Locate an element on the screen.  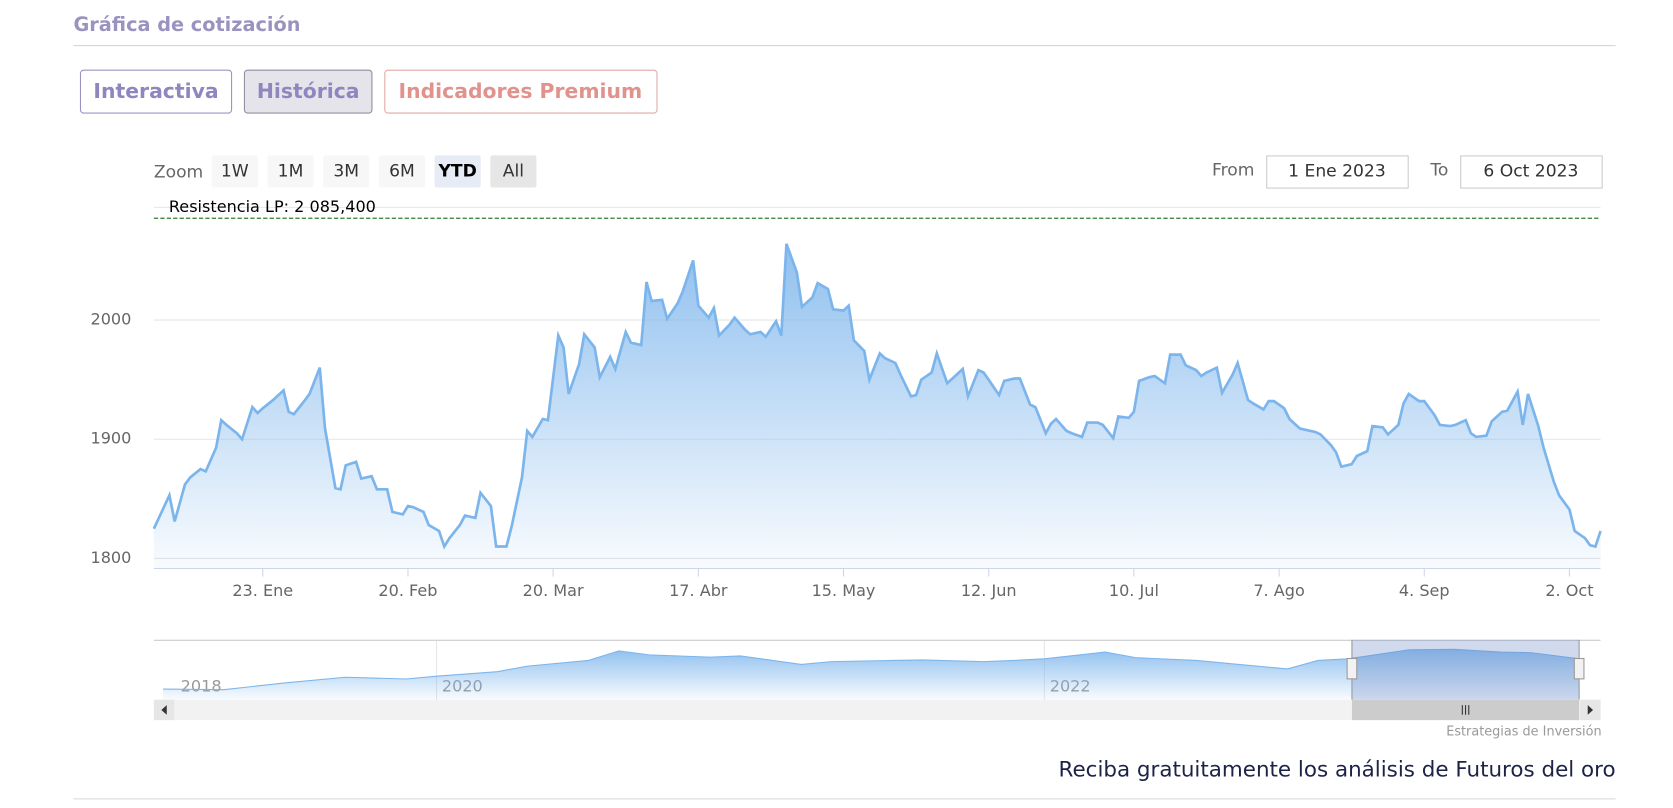
tab-label: Interactiva is located at coordinates (155, 91).